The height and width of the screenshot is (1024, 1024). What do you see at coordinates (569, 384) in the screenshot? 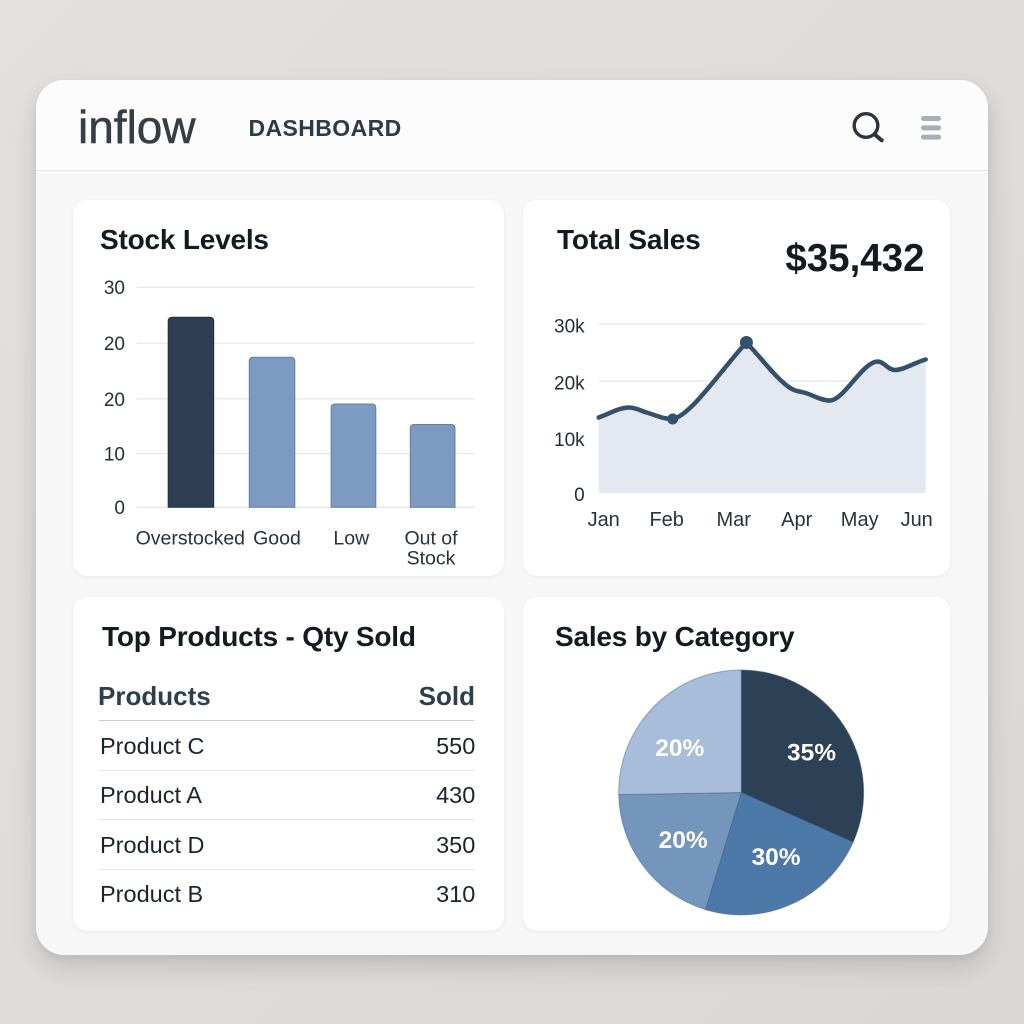
I see `svg-text: 20k` at bounding box center [569, 384].